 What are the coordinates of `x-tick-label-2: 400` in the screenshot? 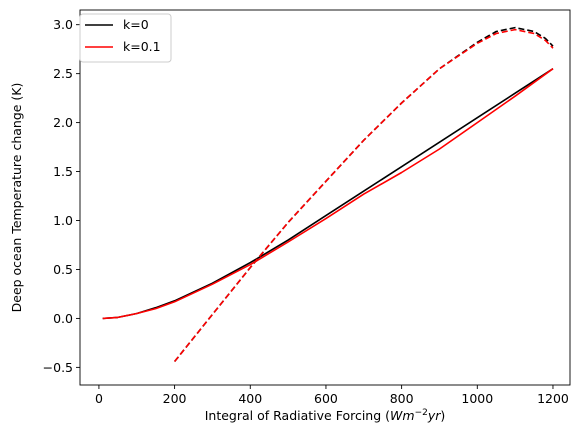 It's located at (250, 398).